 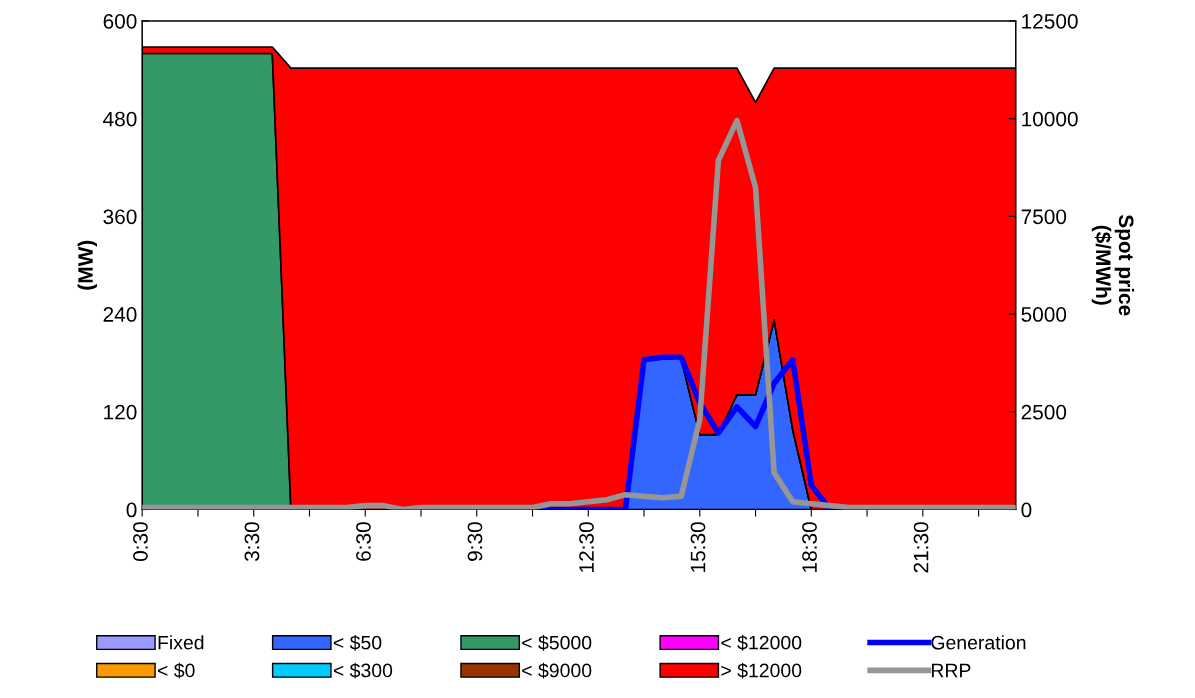 What do you see at coordinates (1050, 21) in the screenshot?
I see `y2-tick-label: 12500` at bounding box center [1050, 21].